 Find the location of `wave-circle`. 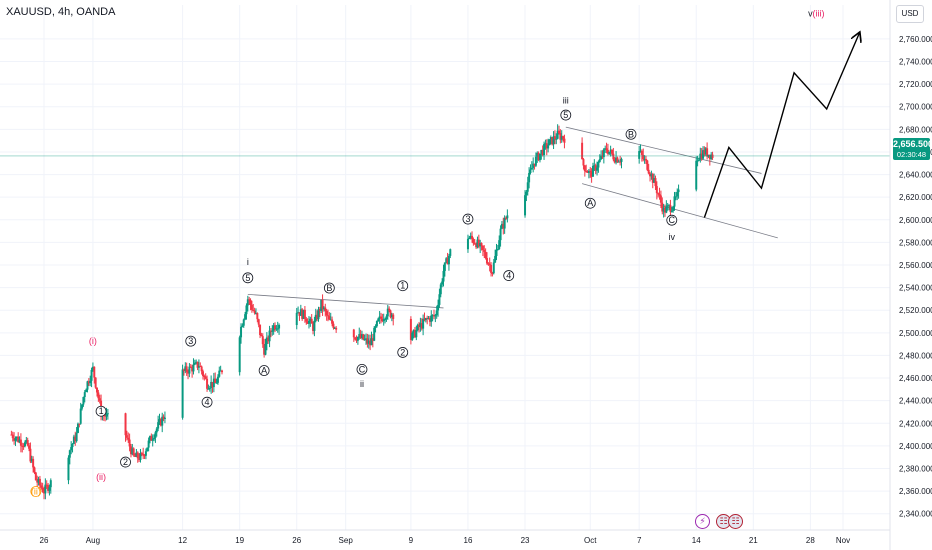

wave-circle is located at coordinates (264, 370).